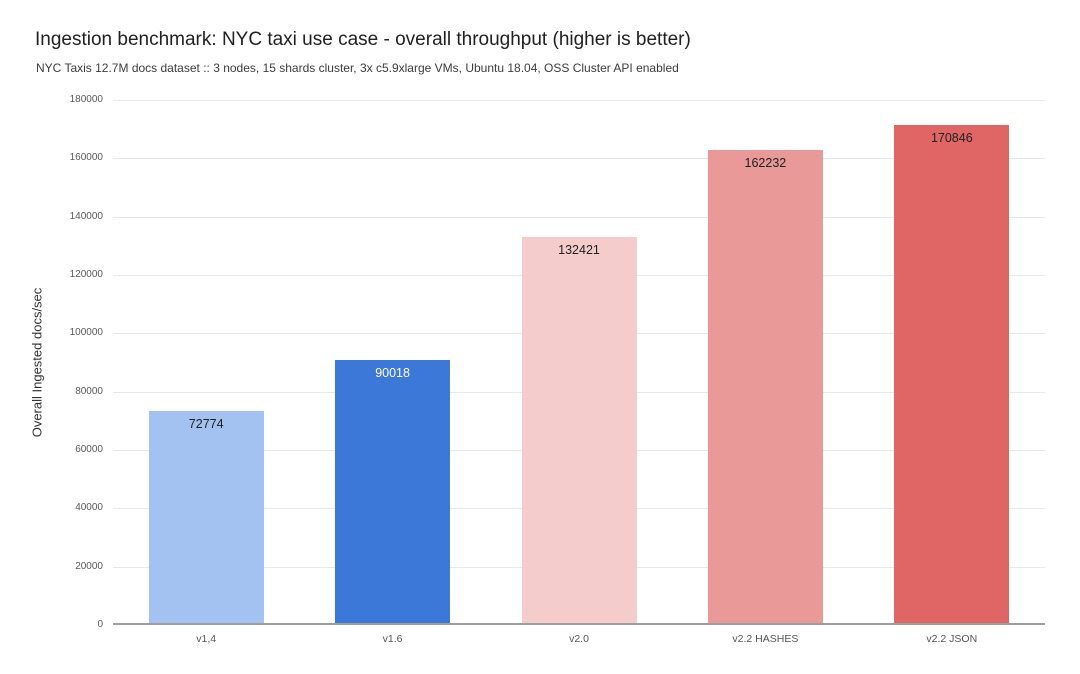 Image resolution: width=1080 pixels, height=674 pixels. Describe the element at coordinates (86, 216) in the screenshot. I see `y-tick-label: 140000` at that location.